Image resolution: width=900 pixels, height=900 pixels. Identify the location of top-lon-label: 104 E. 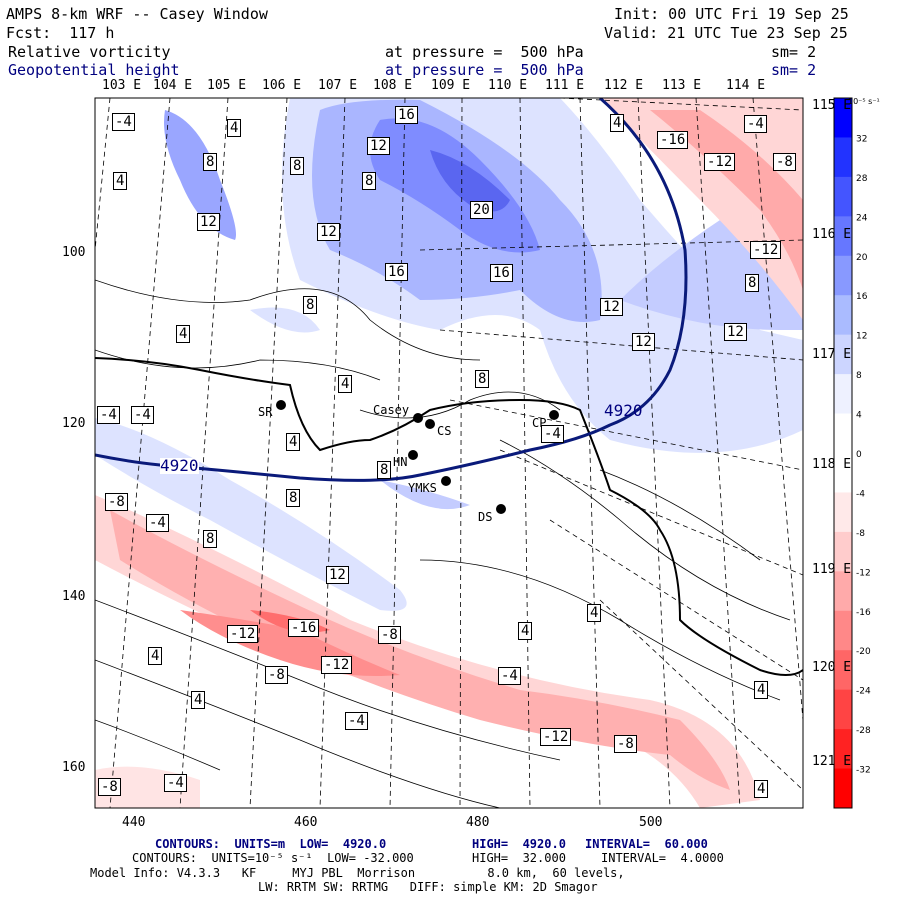
(173, 85).